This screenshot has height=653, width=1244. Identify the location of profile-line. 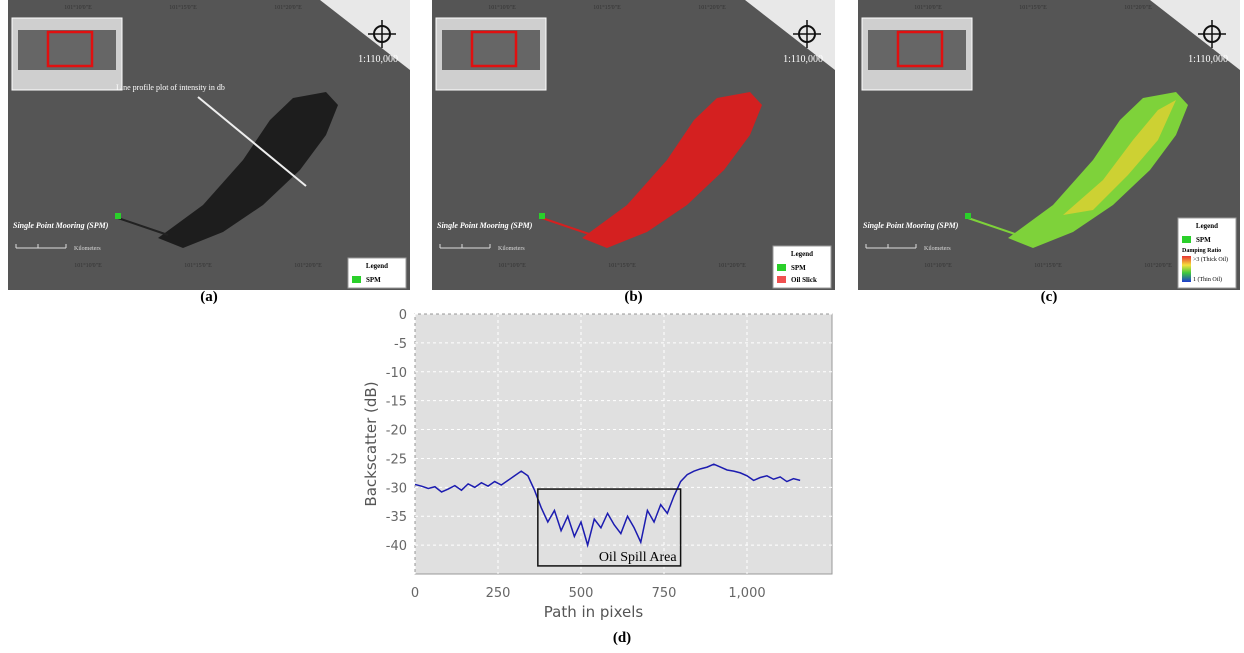
(252, 141).